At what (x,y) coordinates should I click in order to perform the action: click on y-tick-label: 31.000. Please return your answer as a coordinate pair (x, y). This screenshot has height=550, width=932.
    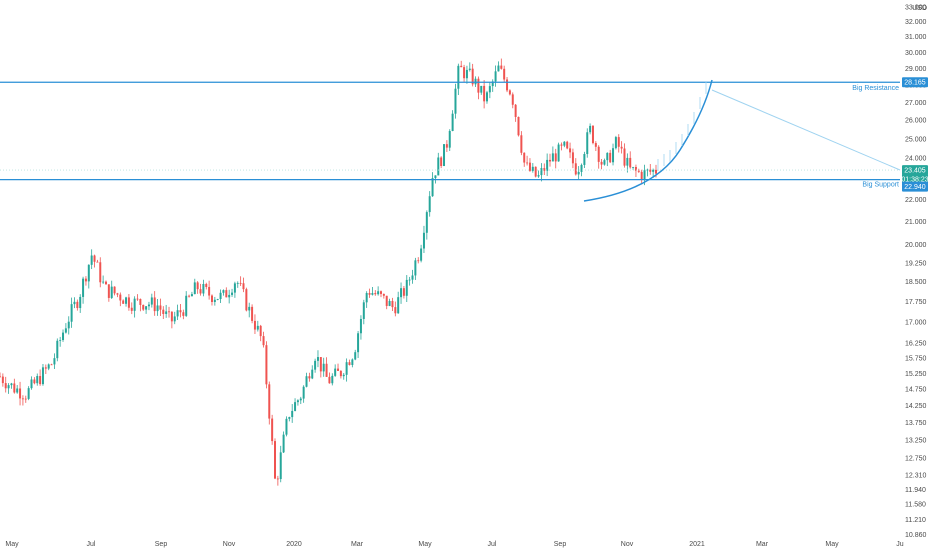
    Looking at the image, I should click on (916, 37).